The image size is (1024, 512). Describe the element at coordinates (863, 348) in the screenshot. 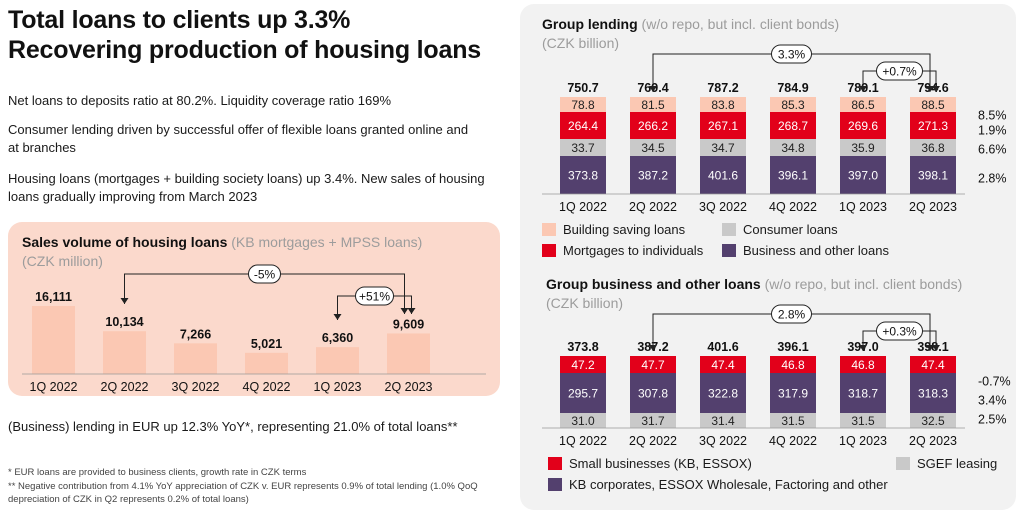

I see `bl-svg-annotation-qoq-arrow-start` at that location.